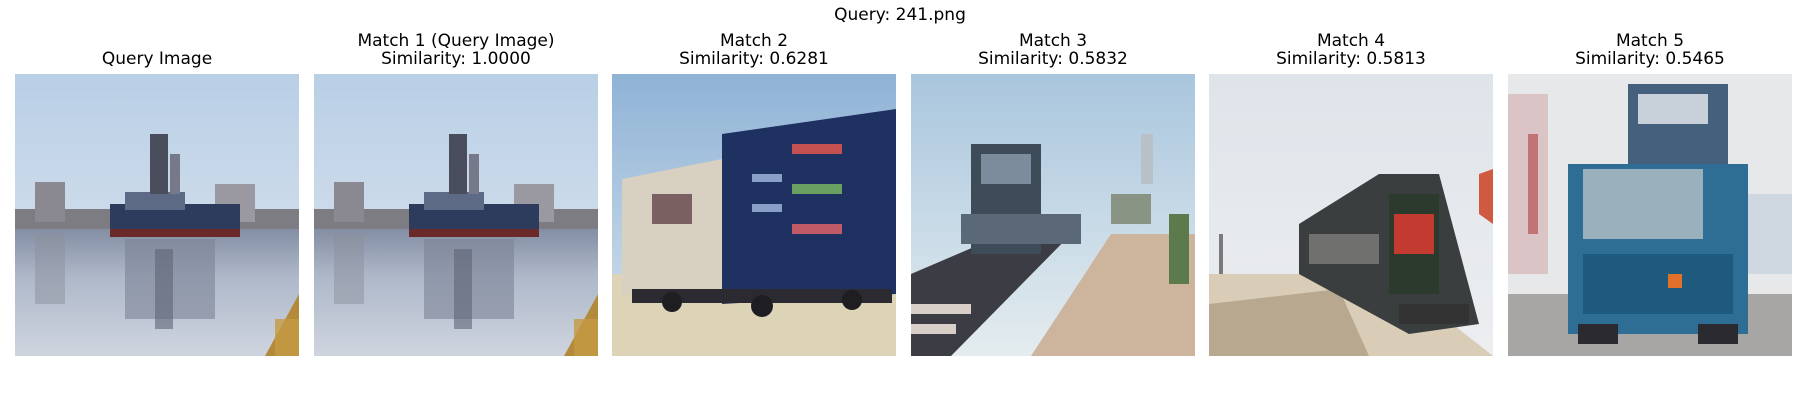 The height and width of the screenshot is (400, 1800). What do you see at coordinates (900, 15) in the screenshot?
I see `figure-title: Query: 241.png` at bounding box center [900, 15].